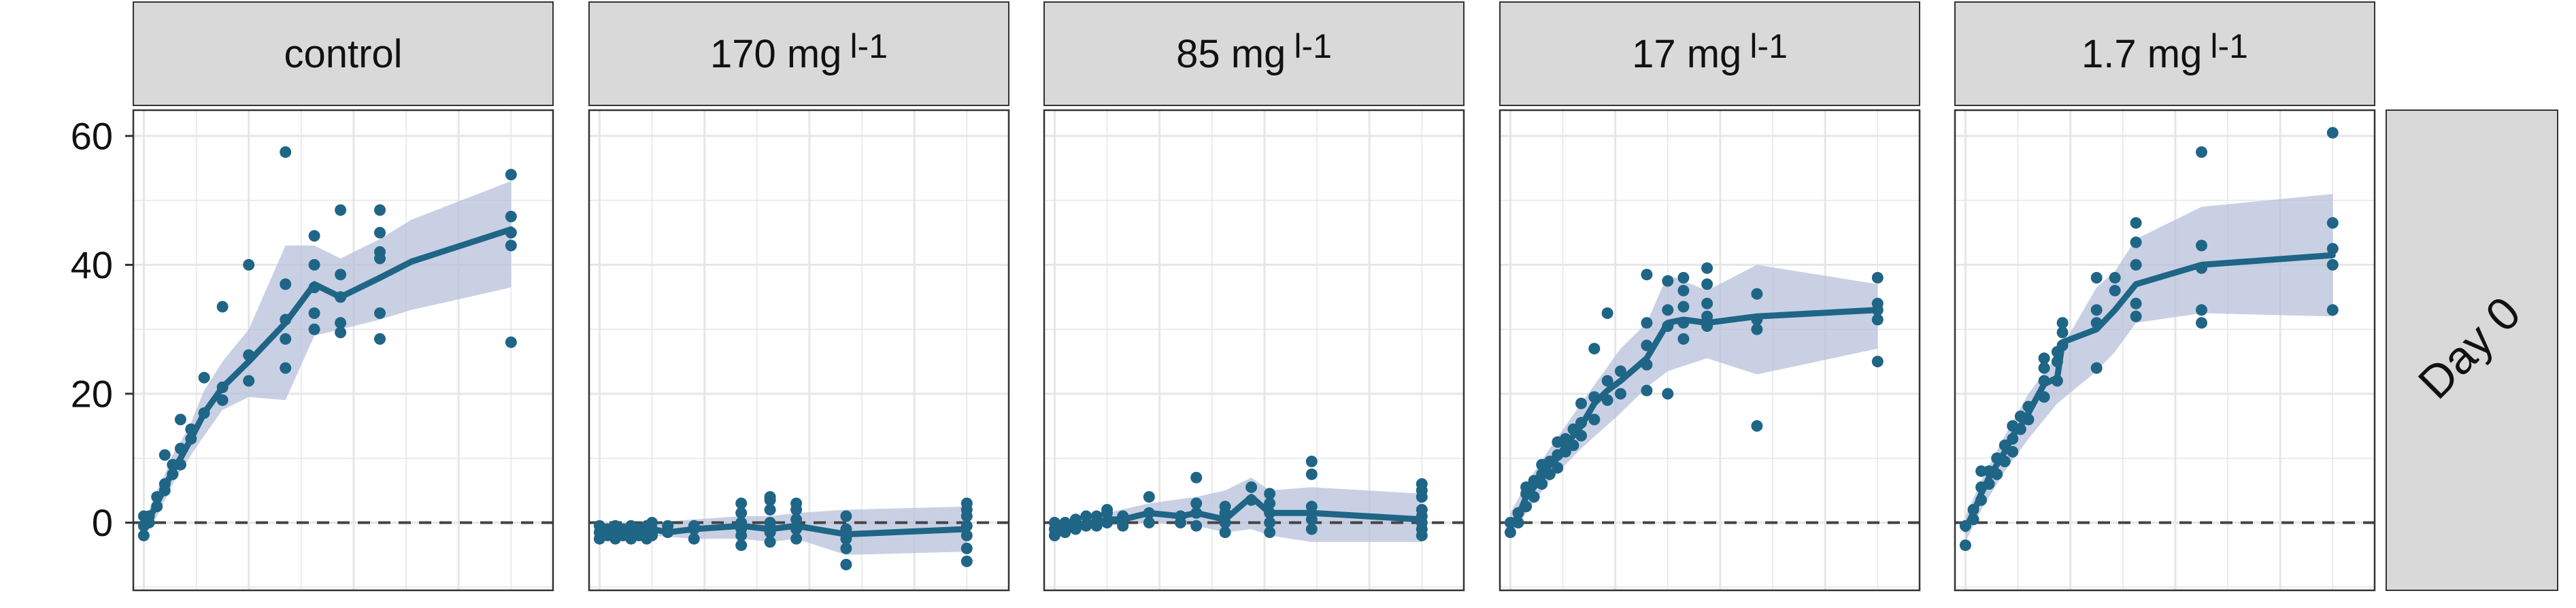 The height and width of the screenshot is (608, 2576). Describe the element at coordinates (102, 522) in the screenshot. I see `y-tick-label: 0` at that location.